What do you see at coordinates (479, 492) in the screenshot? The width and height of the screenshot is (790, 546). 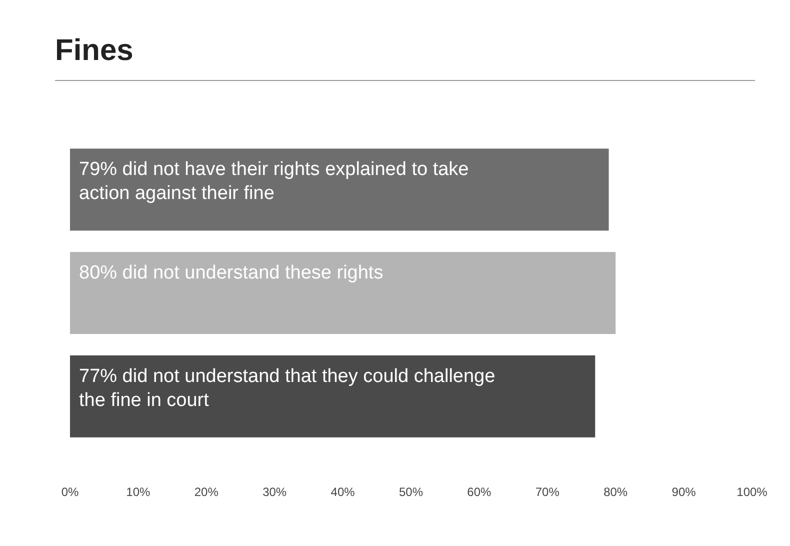 I see `x-tick-label: 60%` at bounding box center [479, 492].